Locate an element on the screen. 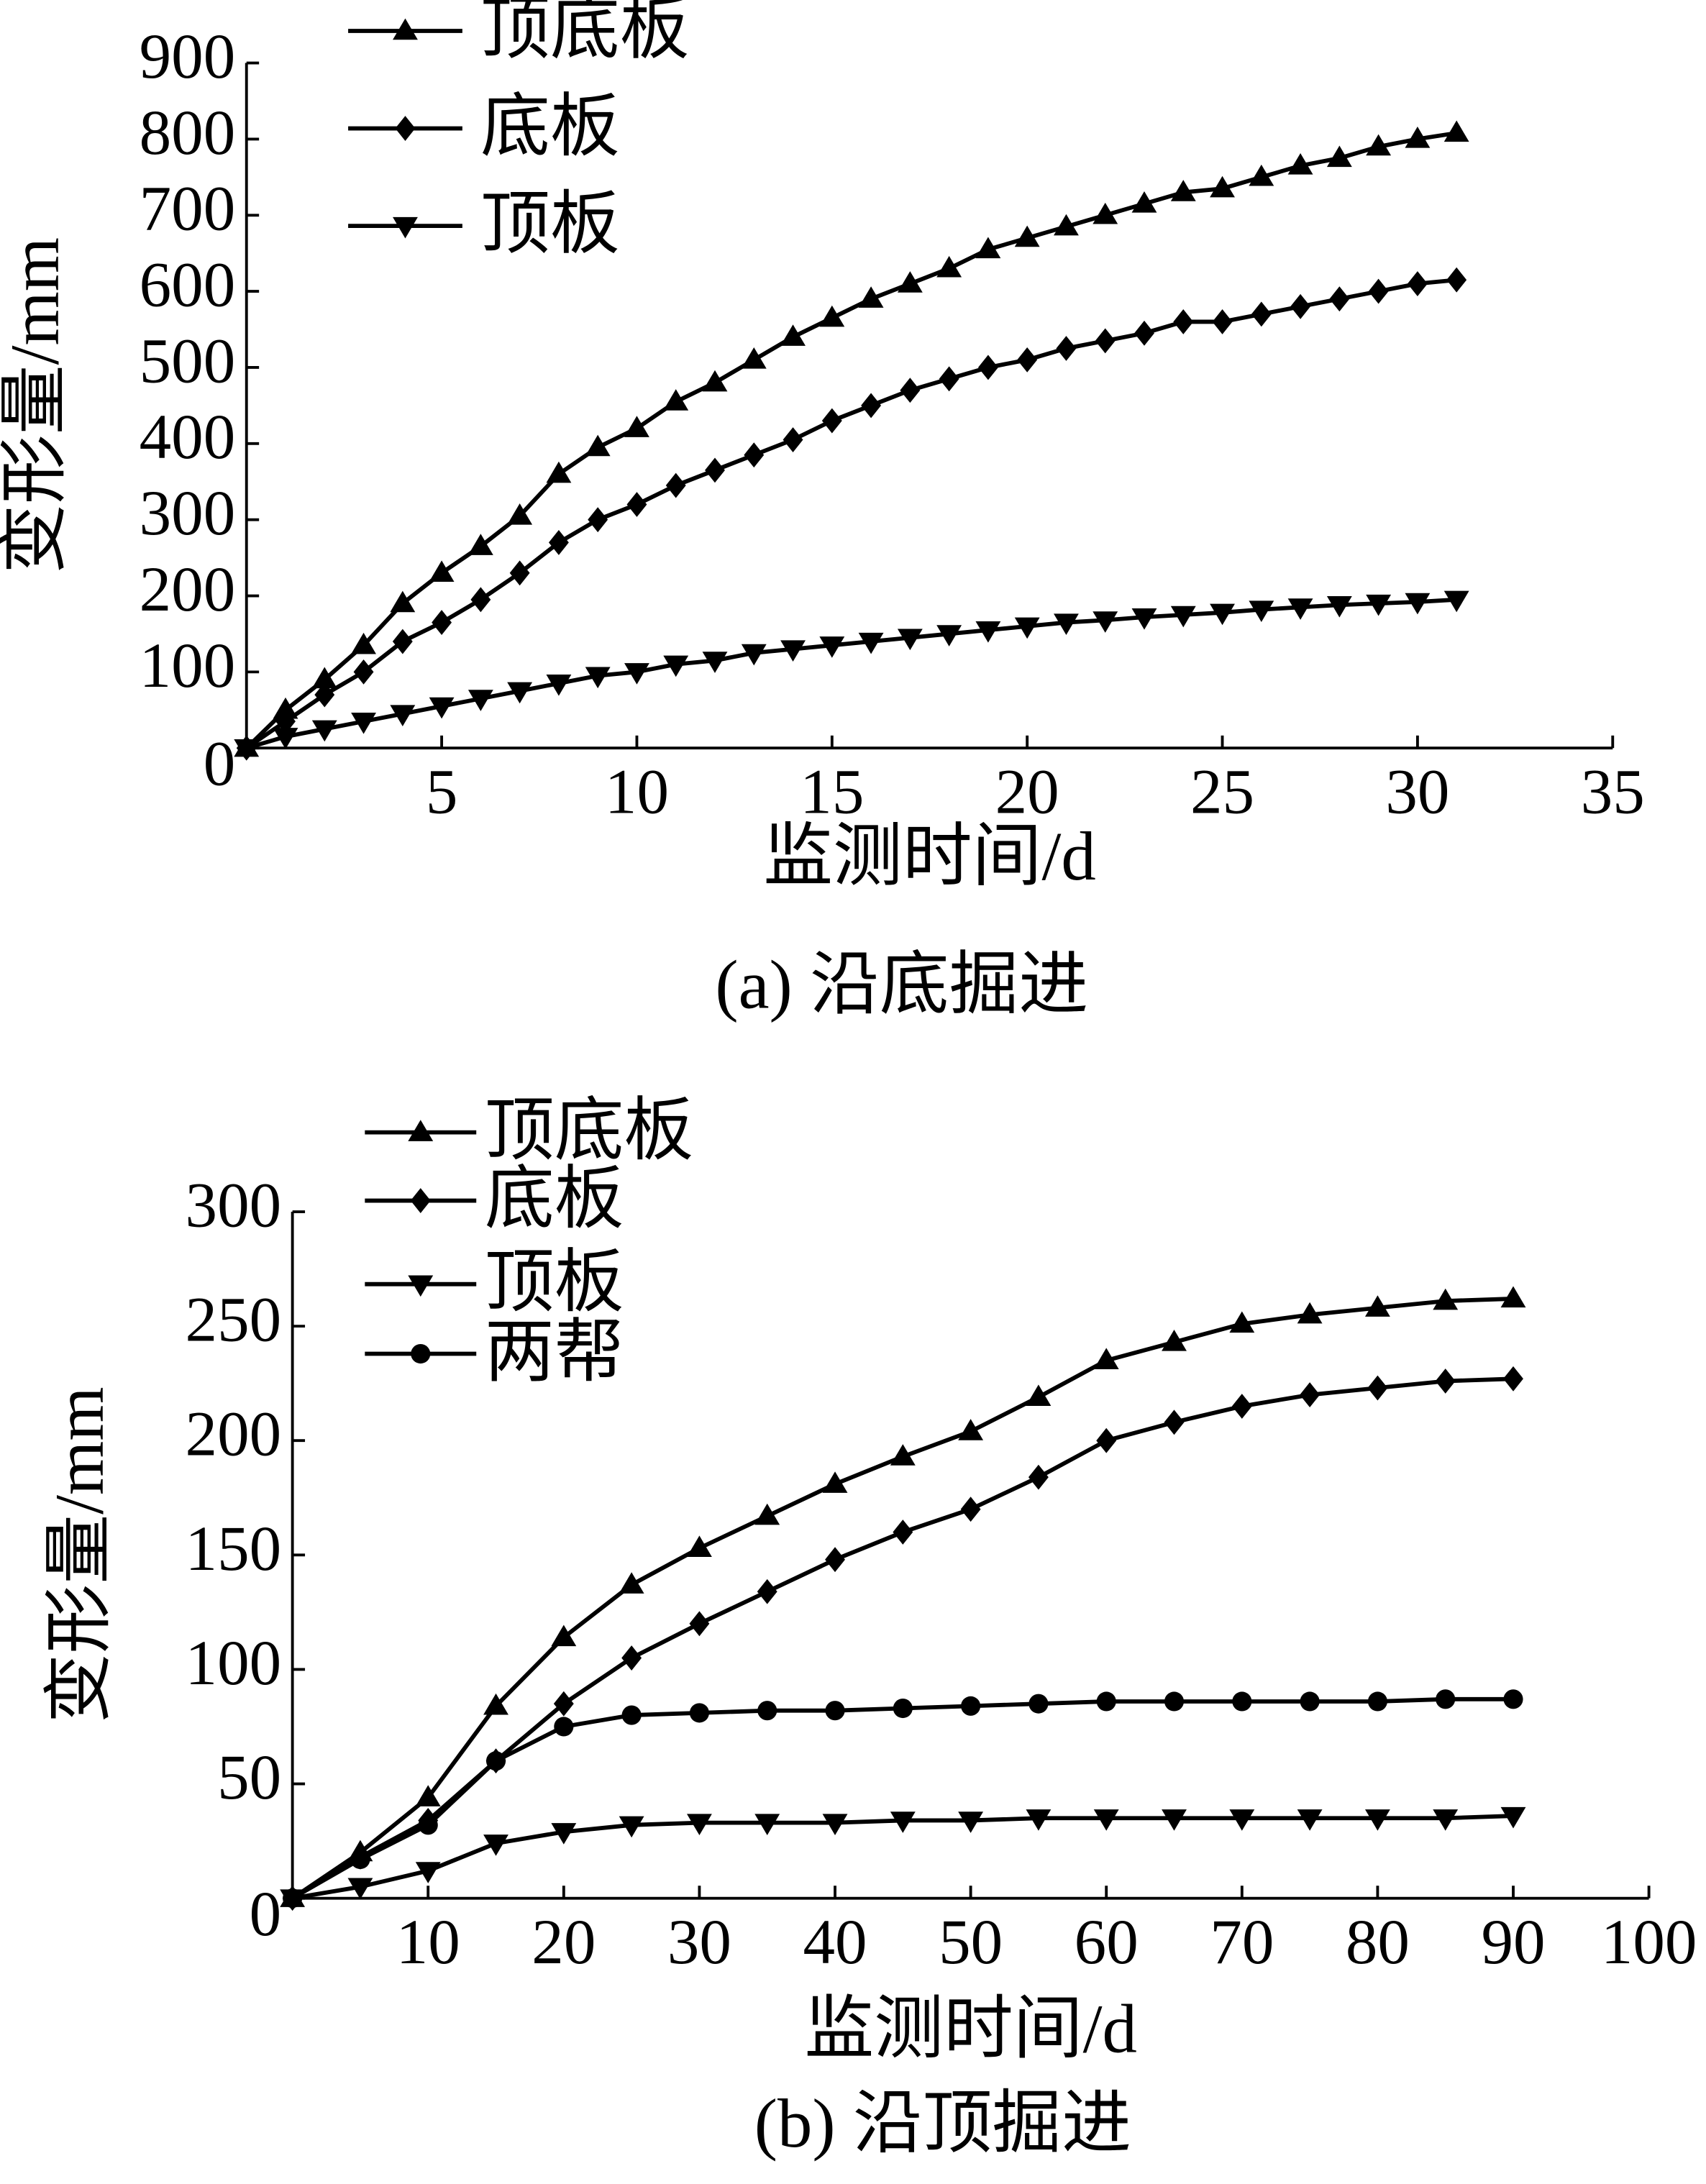 The width and height of the screenshot is (1706, 2184). y-tick-label: 700 is located at coordinates (188, 210).